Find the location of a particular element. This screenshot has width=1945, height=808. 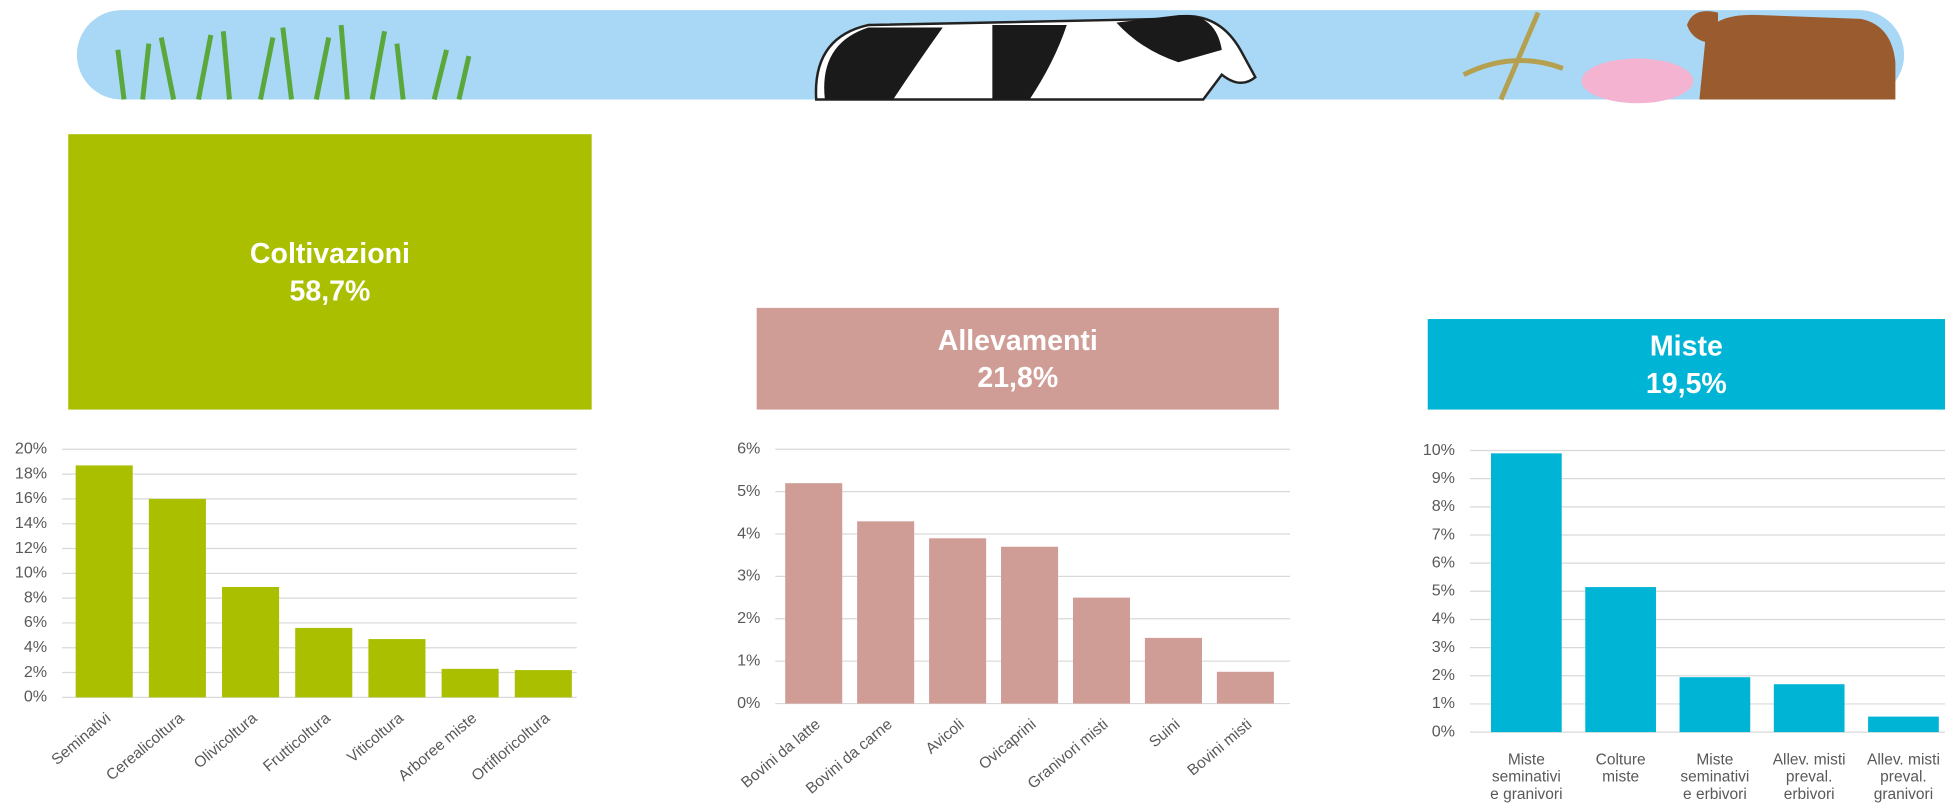

x-tick-label: Arboree miste is located at coordinates (437, 747).